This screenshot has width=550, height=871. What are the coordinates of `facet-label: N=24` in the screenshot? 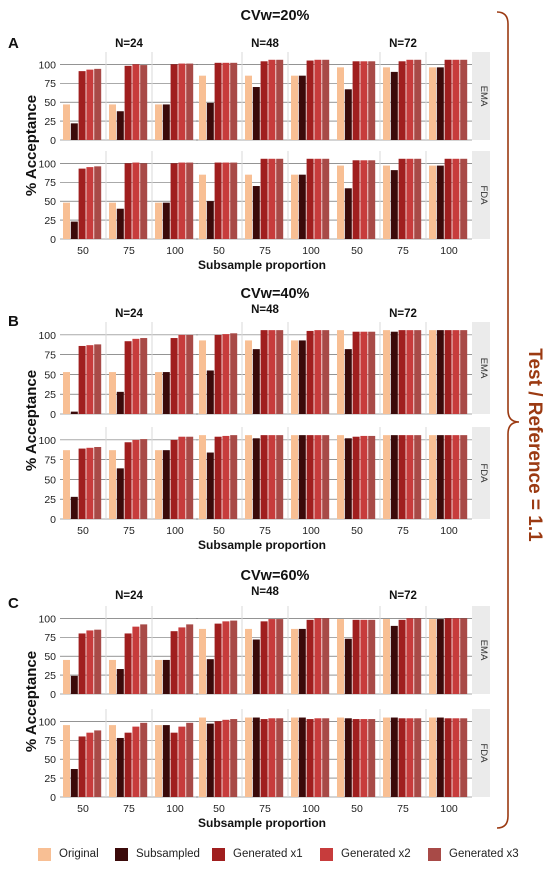 It's located at (129, 314).